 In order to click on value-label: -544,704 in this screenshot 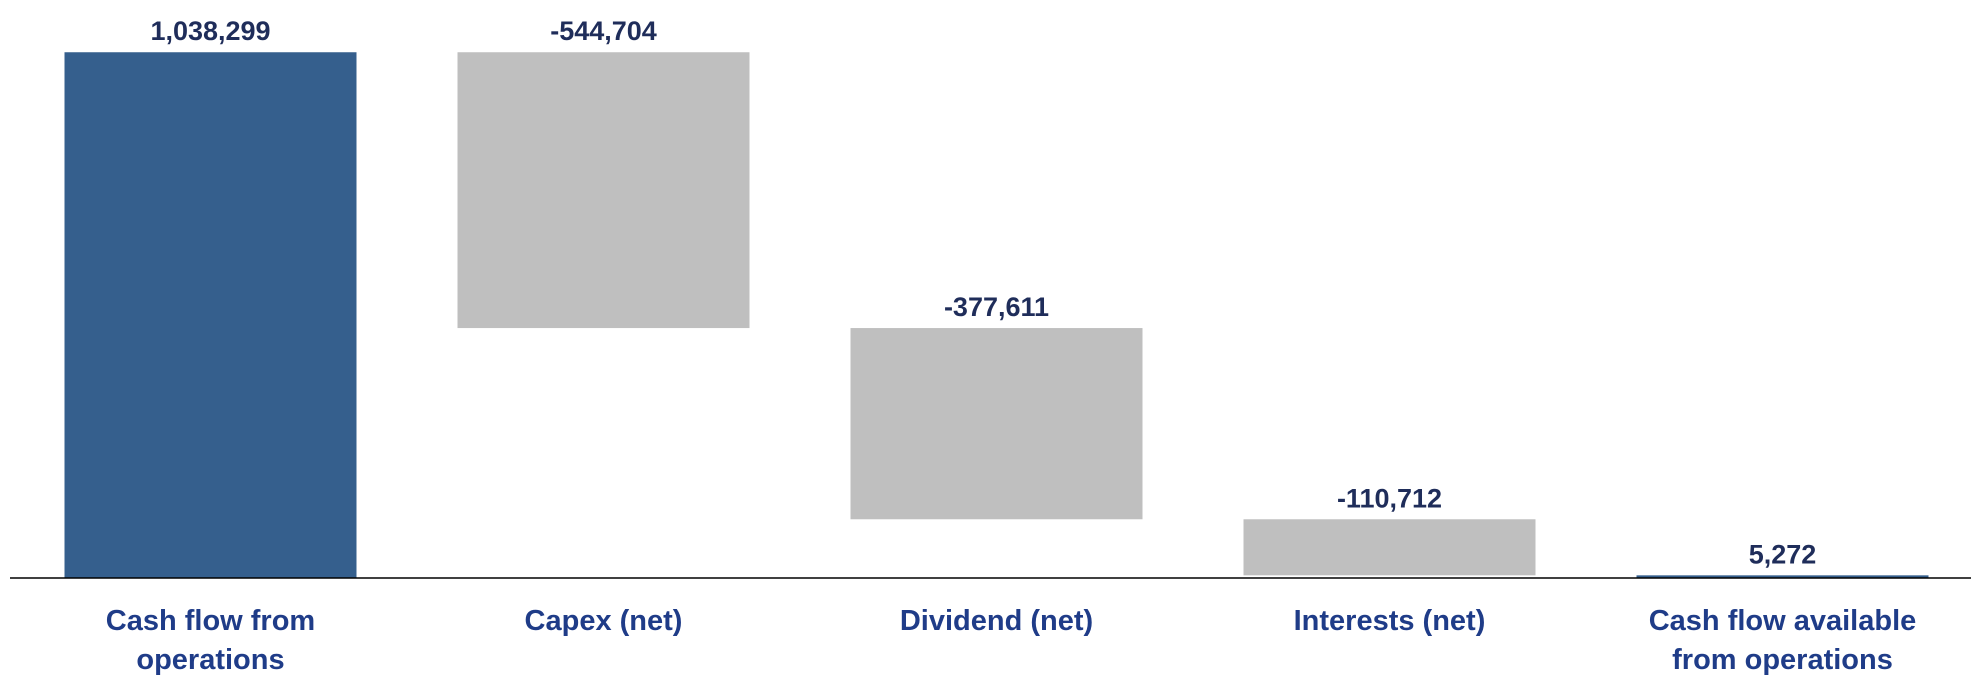, I will do `click(603, 31)`.